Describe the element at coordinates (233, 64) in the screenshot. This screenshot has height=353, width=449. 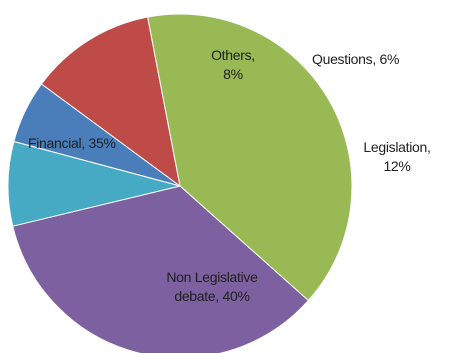
I see `pie-label-others: Others, 8%` at that location.